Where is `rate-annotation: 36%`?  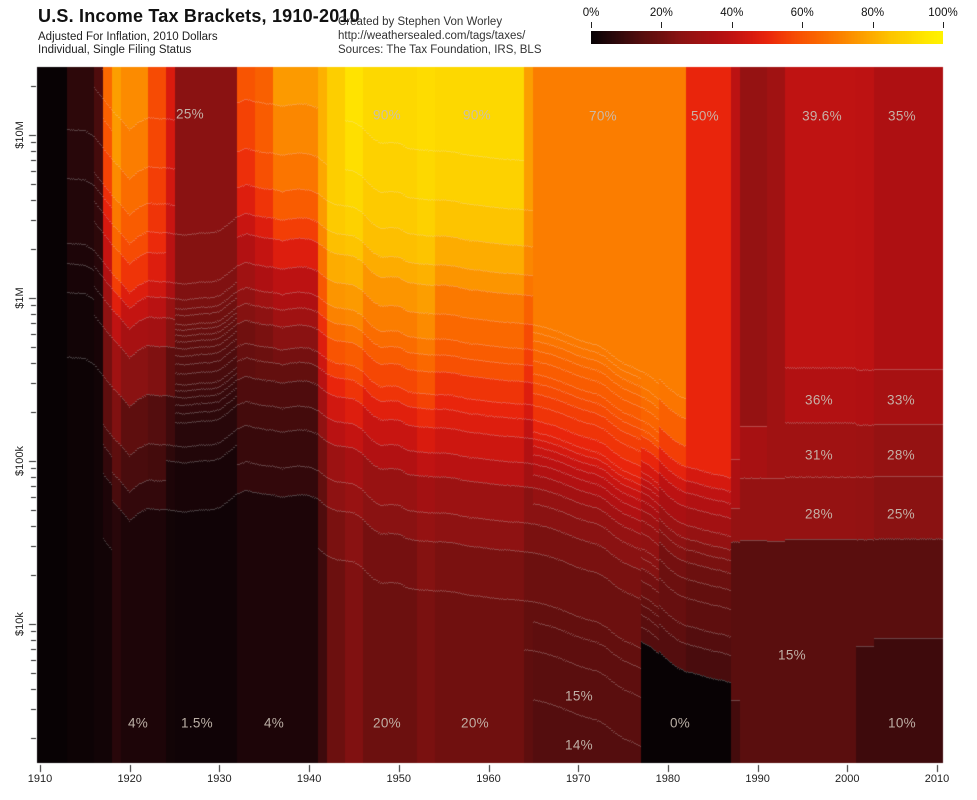
rate-annotation: 36% is located at coordinates (819, 400).